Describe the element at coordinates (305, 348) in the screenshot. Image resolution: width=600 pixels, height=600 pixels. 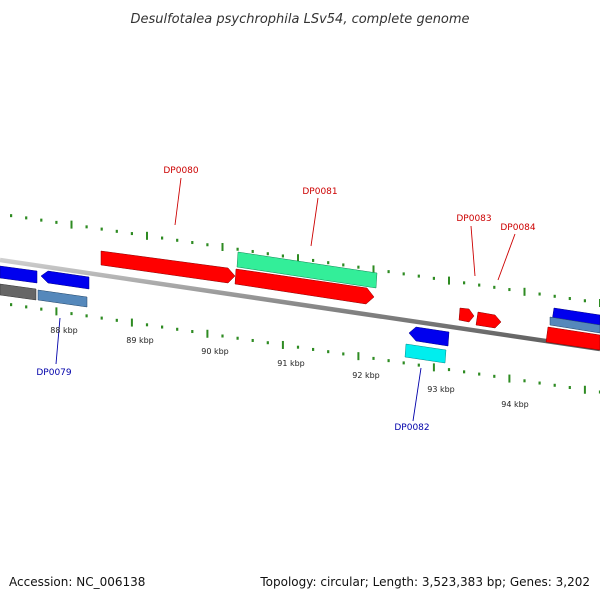
I see `tick-row-lower` at that location.